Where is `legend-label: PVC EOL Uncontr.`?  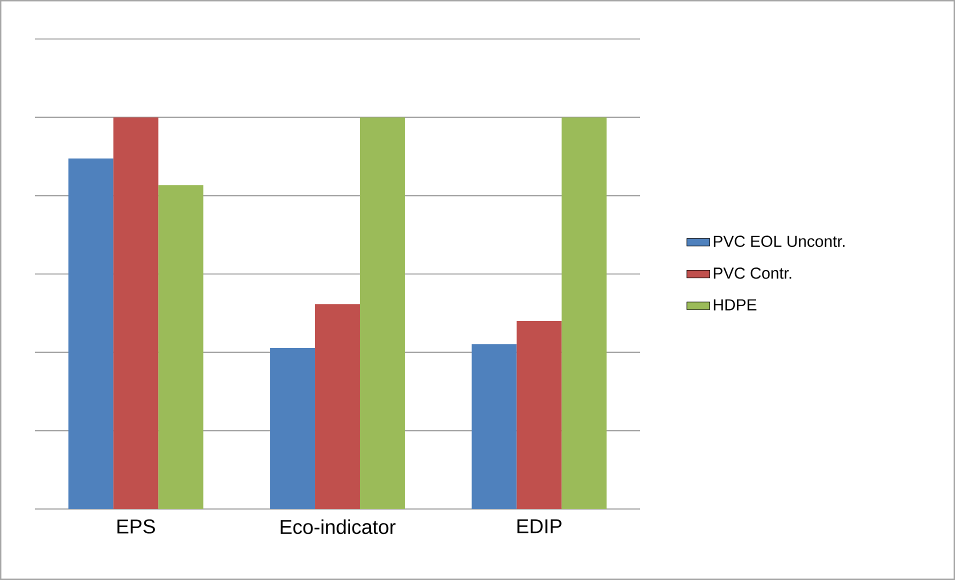
legend-label: PVC EOL Uncontr. is located at coordinates (779, 241).